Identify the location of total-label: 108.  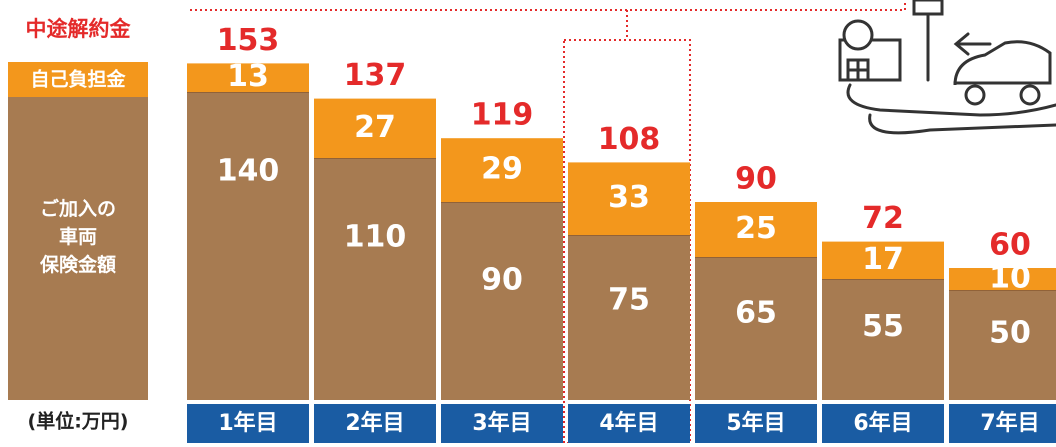
(629, 139).